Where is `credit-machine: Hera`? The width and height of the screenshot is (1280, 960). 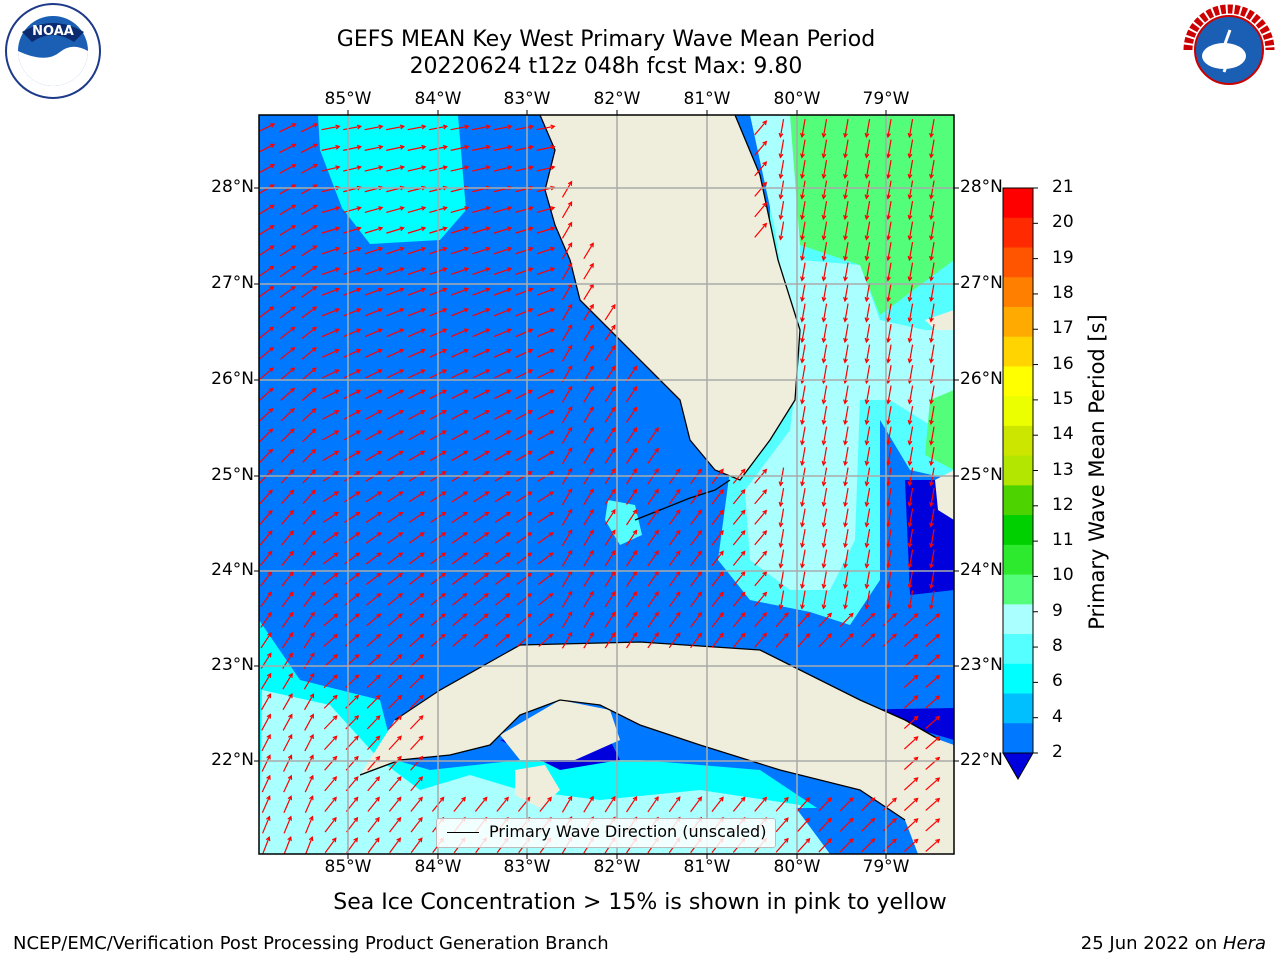
credit-machine: Hera is located at coordinates (1244, 943).